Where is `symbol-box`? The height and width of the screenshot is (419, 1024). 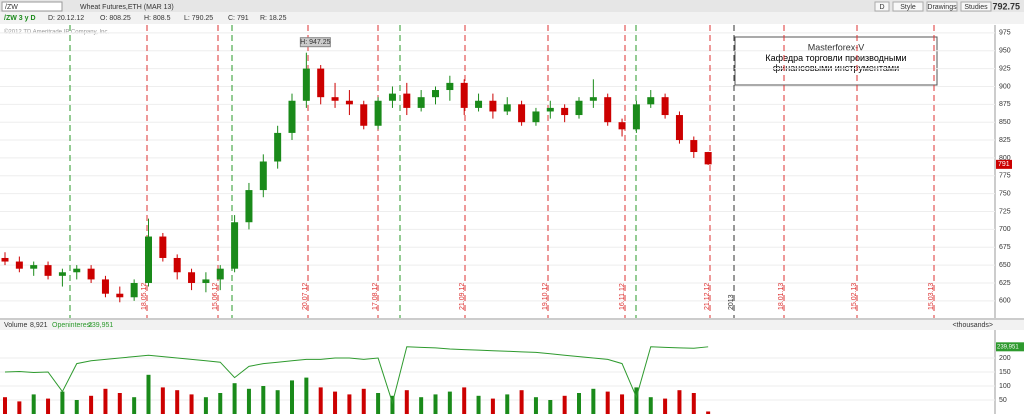
symbol-box is located at coordinates (32, 6).